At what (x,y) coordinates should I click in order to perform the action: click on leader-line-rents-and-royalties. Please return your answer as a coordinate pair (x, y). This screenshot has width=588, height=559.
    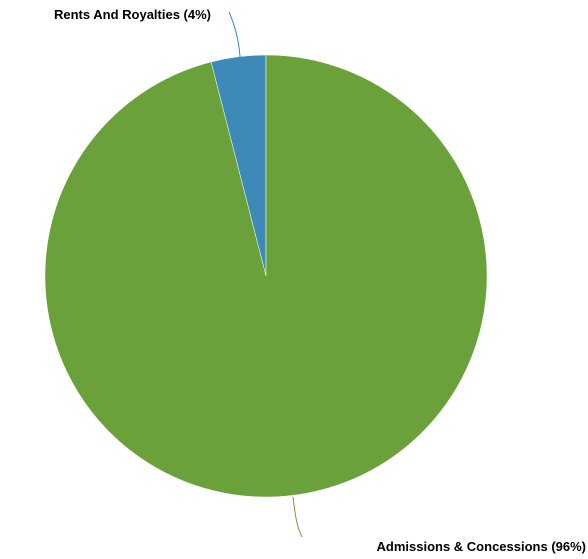
    Looking at the image, I should click on (234, 34).